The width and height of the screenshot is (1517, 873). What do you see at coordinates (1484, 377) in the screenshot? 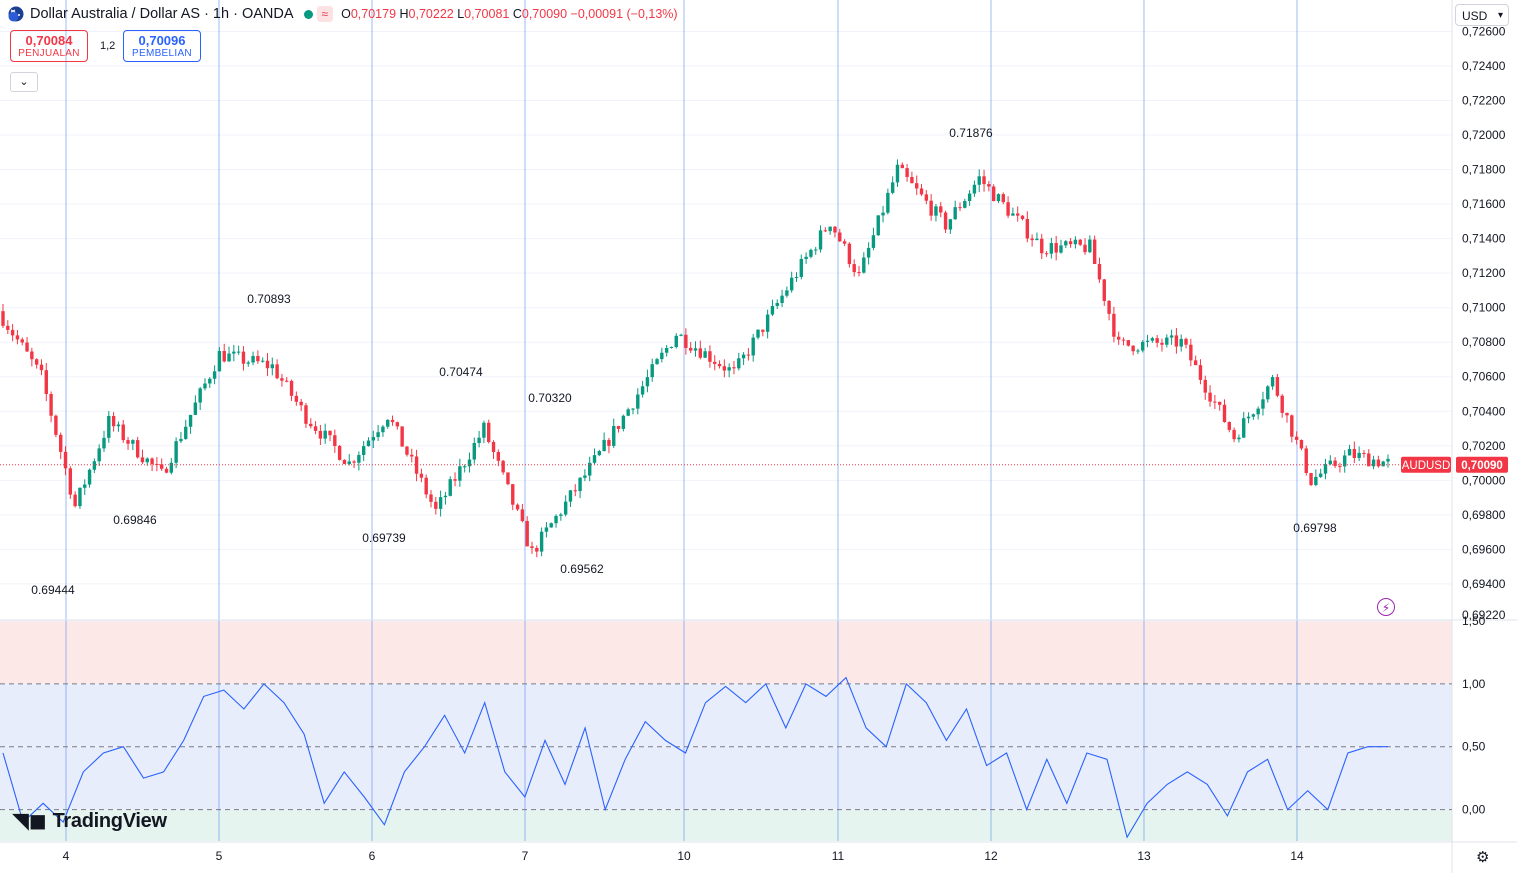
I see `y-axis-tick-label: 0,70600` at bounding box center [1484, 377].